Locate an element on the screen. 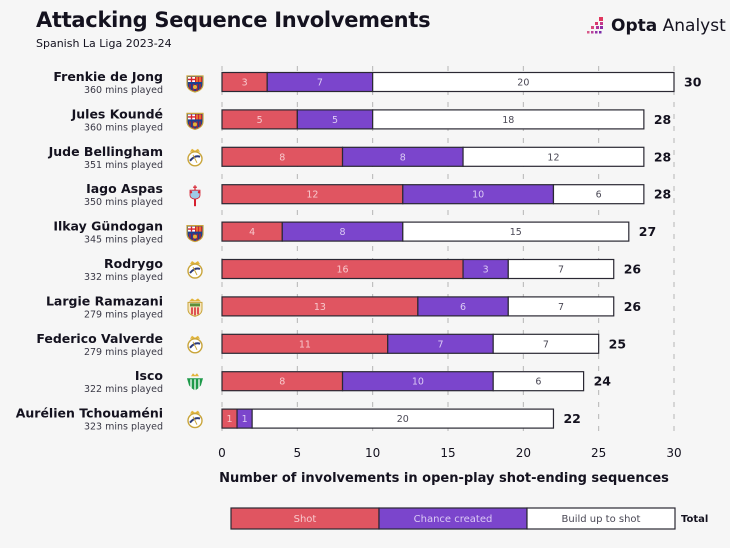 Image resolution: width=730 pixels, height=548 pixels. player-name: Frenkie de Jong is located at coordinates (108, 76).